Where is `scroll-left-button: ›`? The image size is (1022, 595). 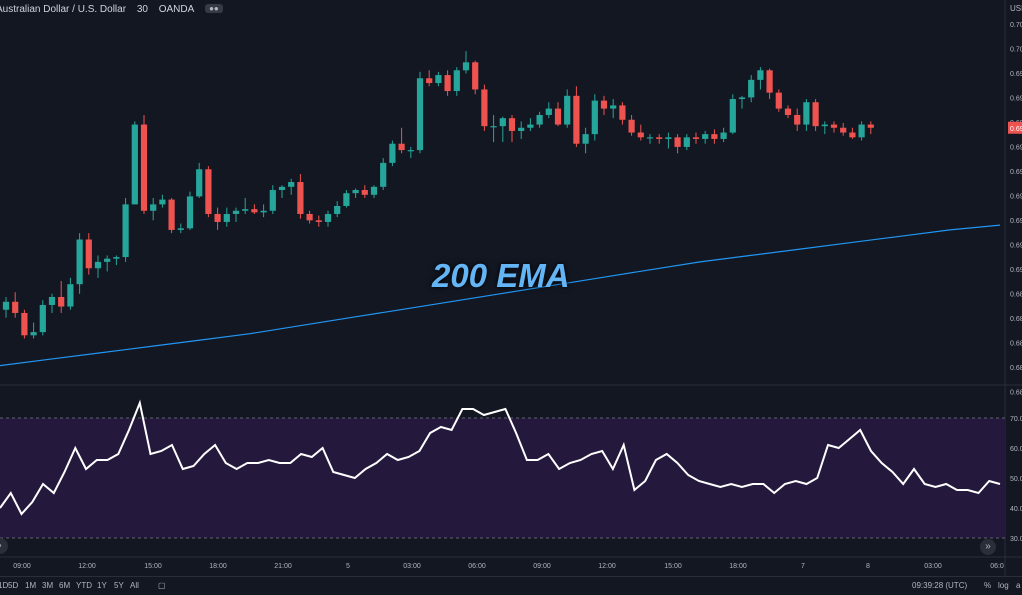
scroll-left-button: › is located at coordinates (4, 546).